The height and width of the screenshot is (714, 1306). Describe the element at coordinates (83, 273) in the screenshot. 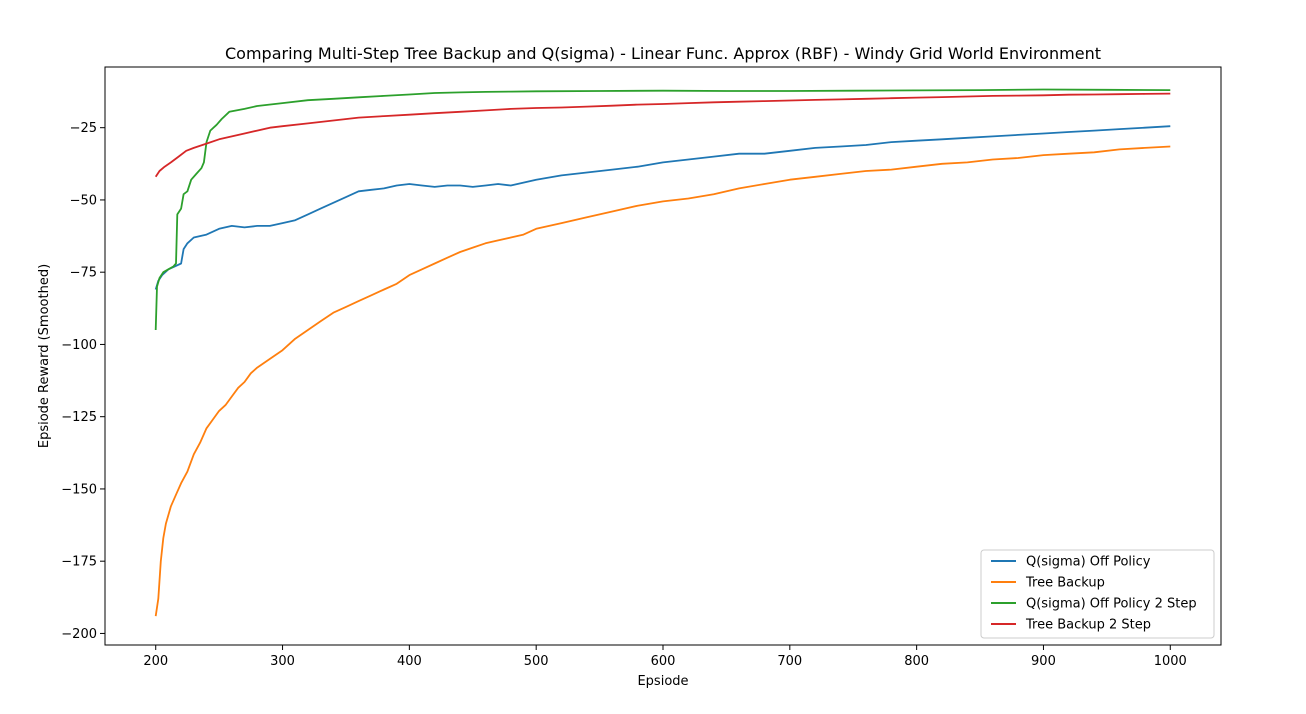

I see `y-tick-label: −75` at that location.